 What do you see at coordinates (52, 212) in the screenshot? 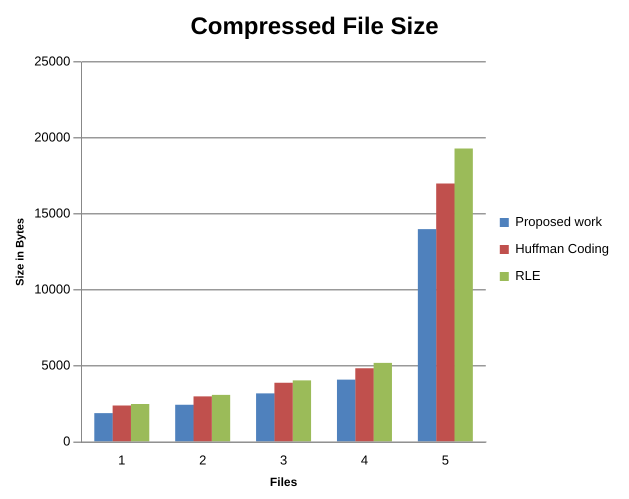
I see `y-tick-label: 15000` at bounding box center [52, 212].